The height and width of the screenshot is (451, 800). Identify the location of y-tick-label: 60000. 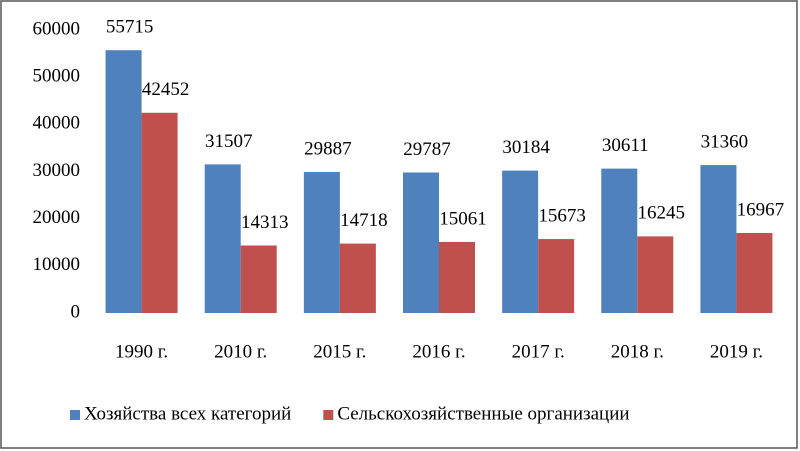
(57, 28).